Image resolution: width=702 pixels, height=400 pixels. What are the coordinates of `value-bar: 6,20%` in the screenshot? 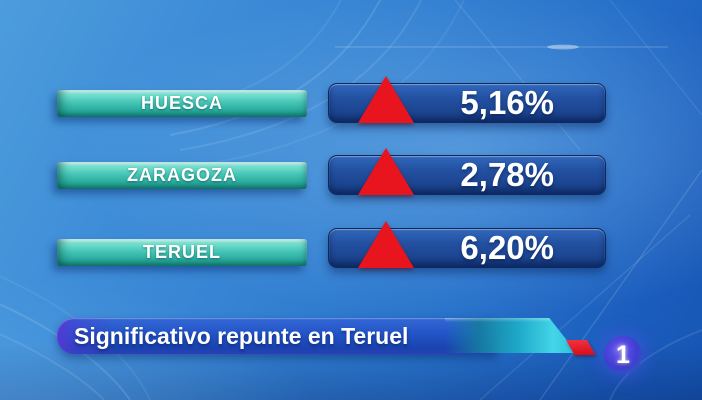 It's located at (467, 244).